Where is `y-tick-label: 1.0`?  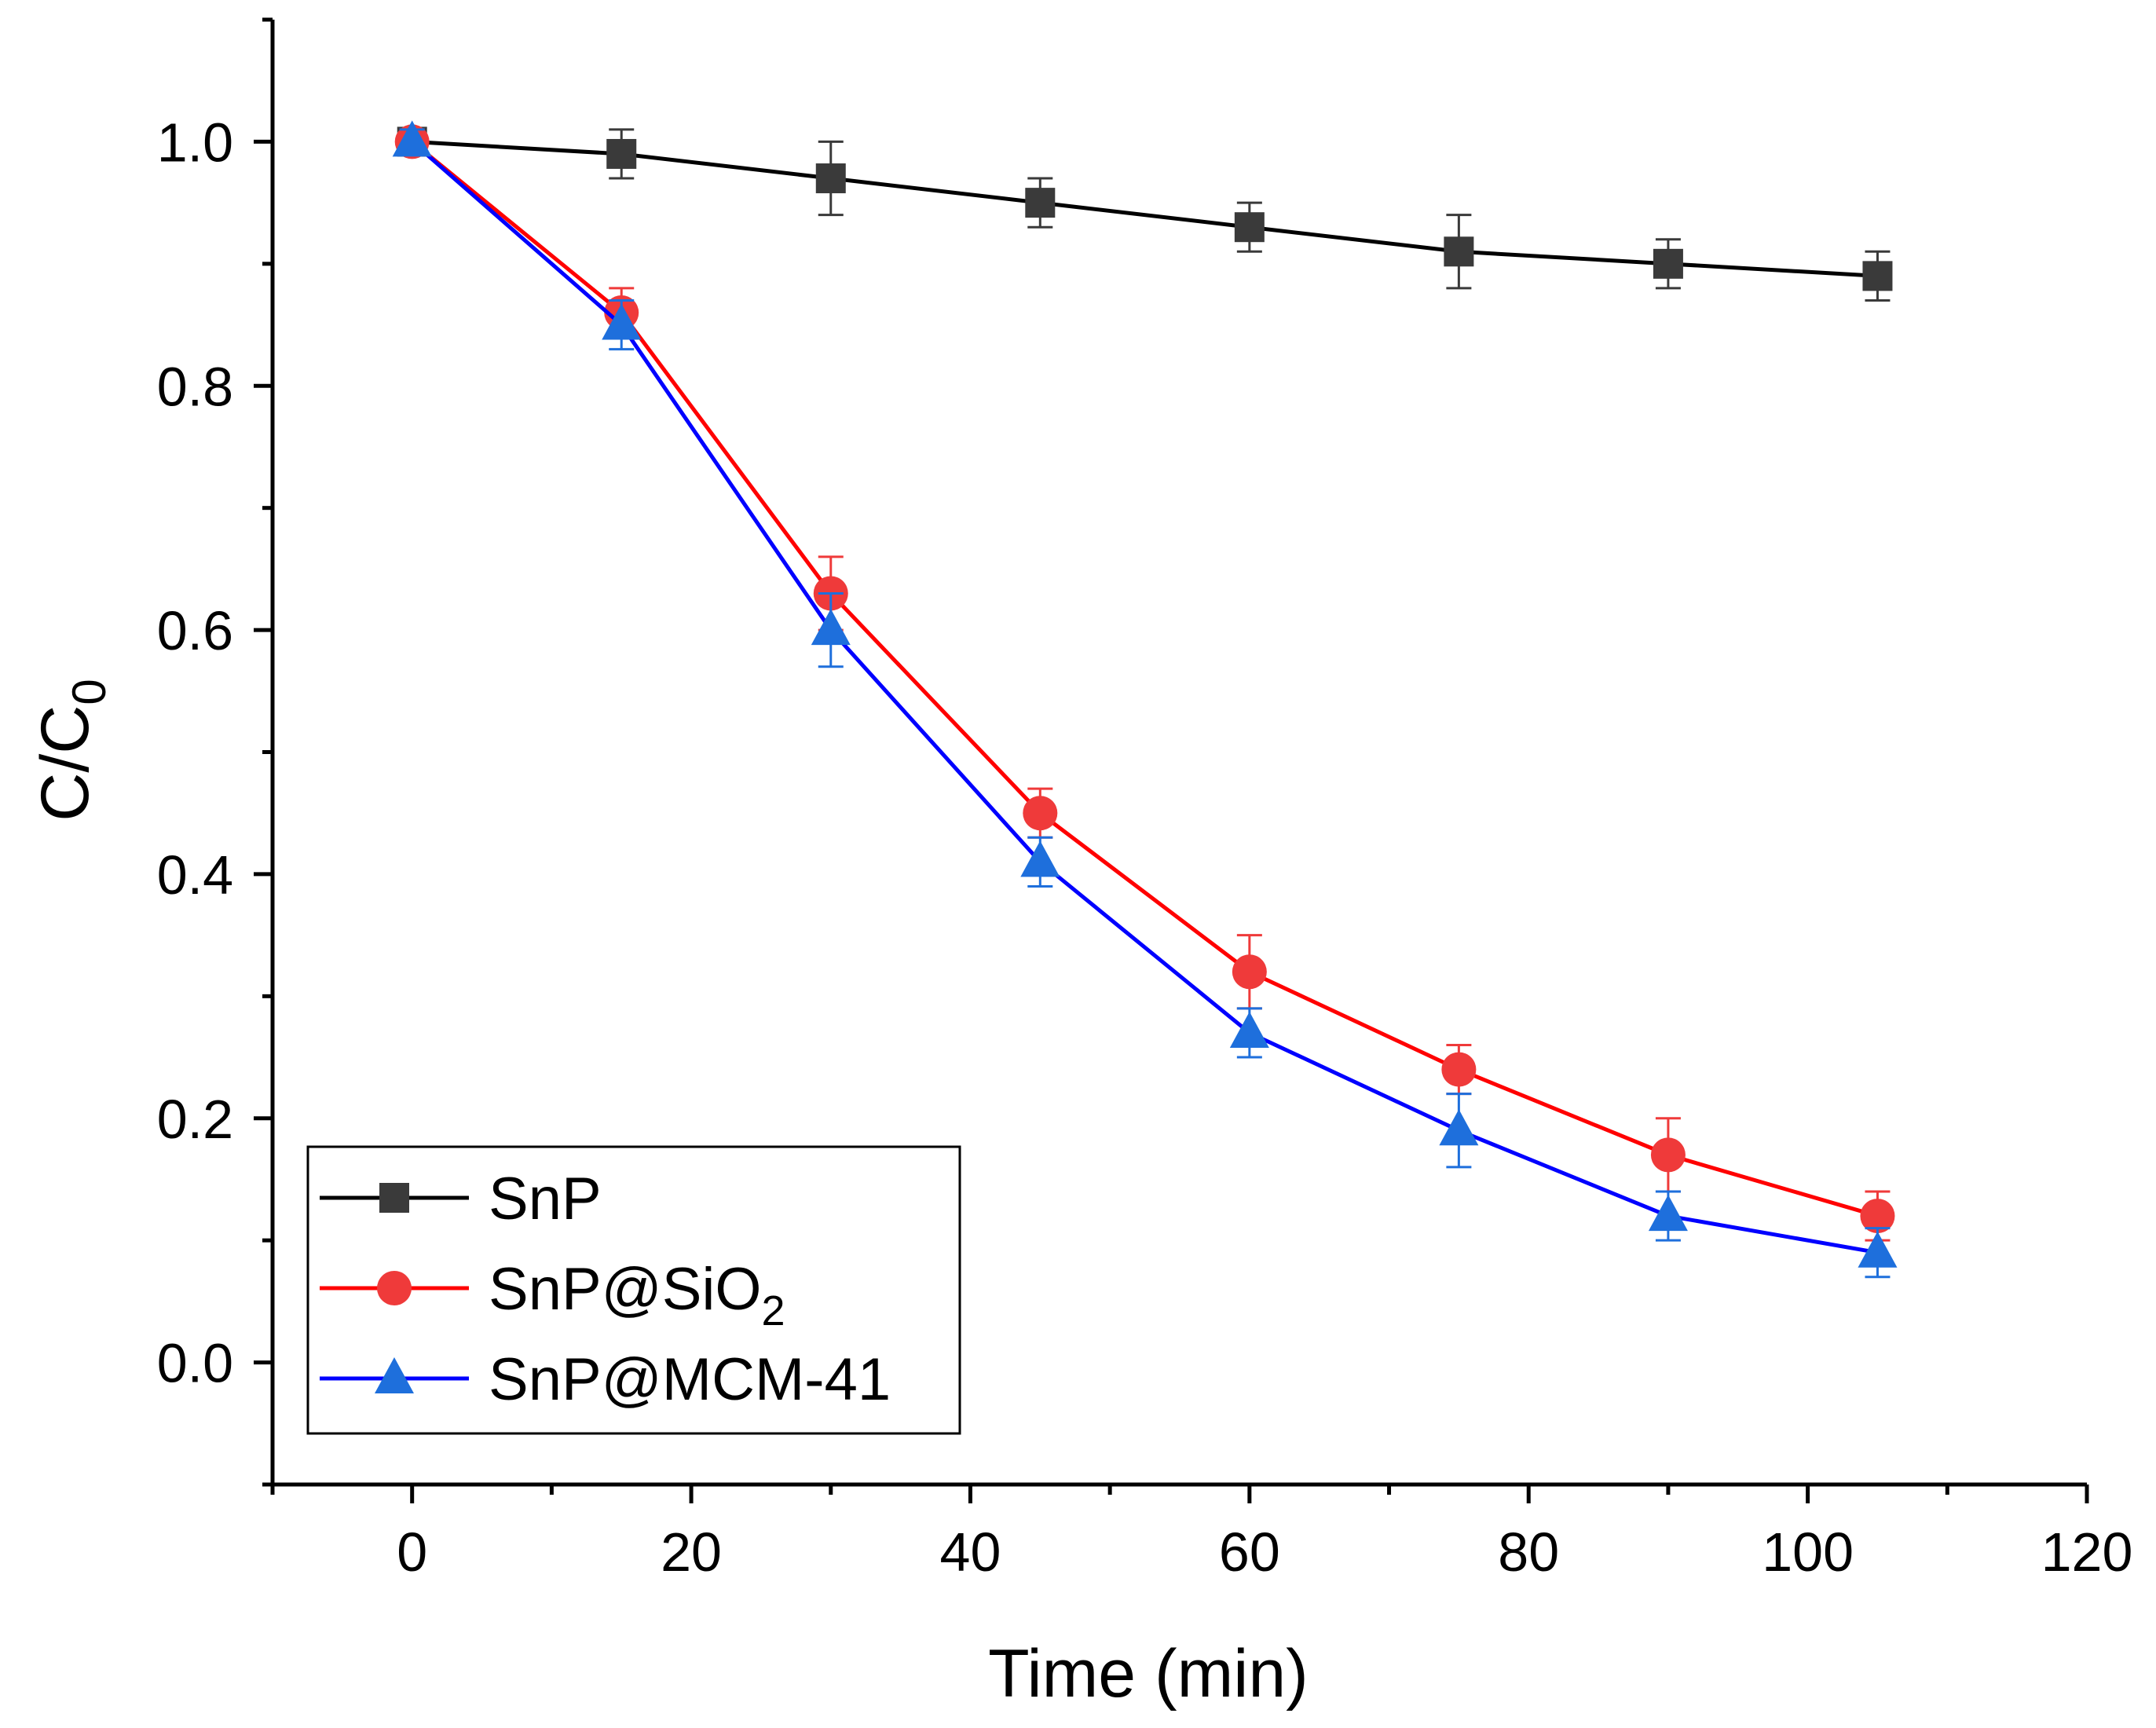
y-tick-label: 1.0 is located at coordinates (195, 142).